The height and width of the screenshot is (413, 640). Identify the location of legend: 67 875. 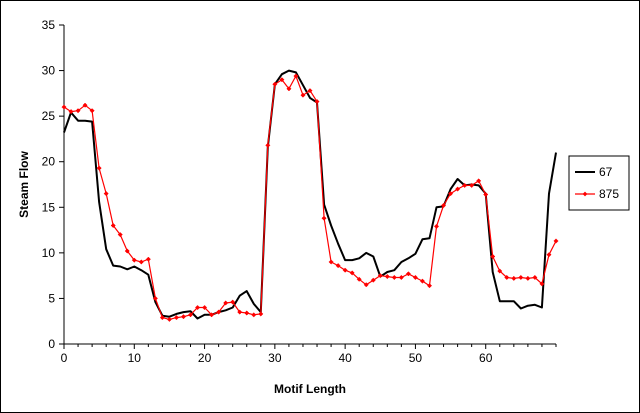
(599, 183).